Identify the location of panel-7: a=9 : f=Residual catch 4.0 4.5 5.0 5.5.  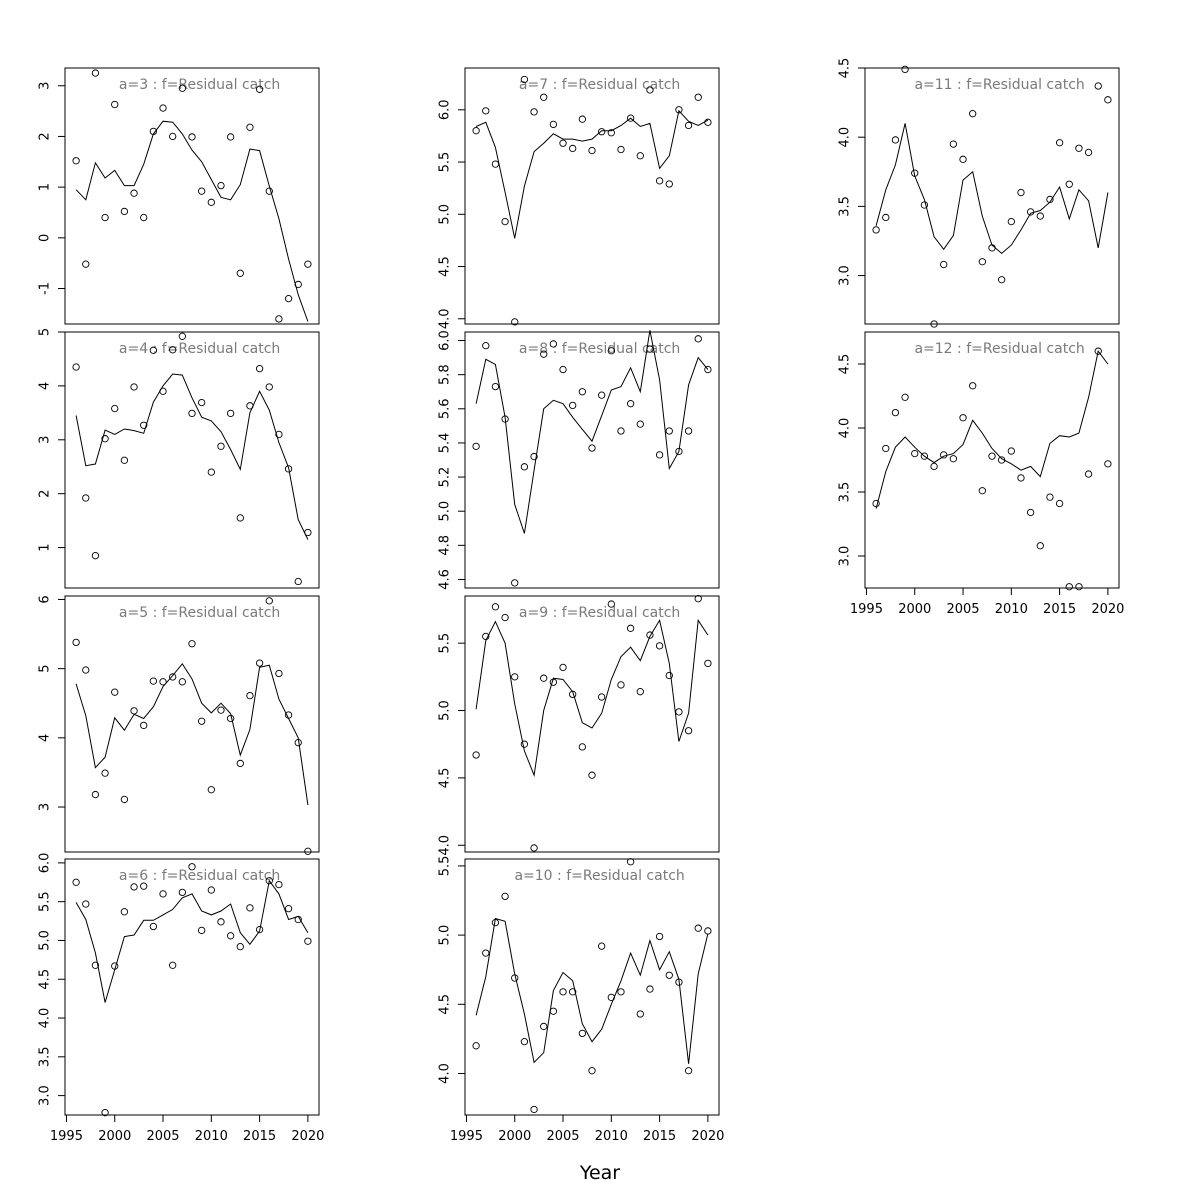
(579, 725).